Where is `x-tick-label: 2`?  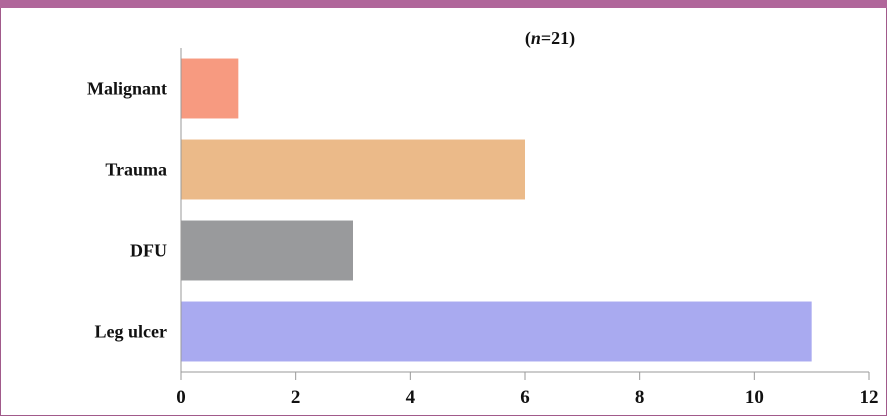
x-tick-label: 2 is located at coordinates (296, 397).